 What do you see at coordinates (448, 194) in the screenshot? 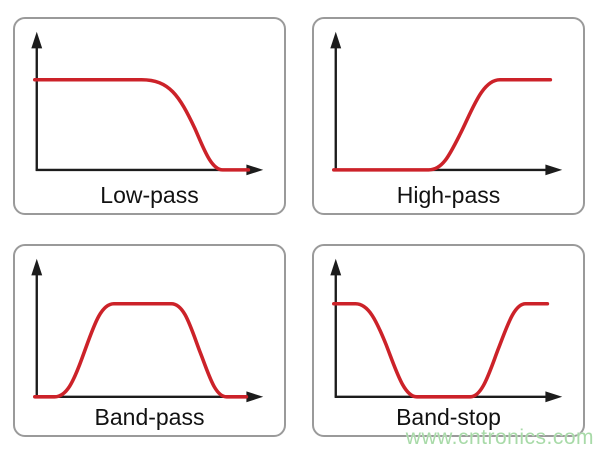
I see `panel-label: High-pass` at bounding box center [448, 194].